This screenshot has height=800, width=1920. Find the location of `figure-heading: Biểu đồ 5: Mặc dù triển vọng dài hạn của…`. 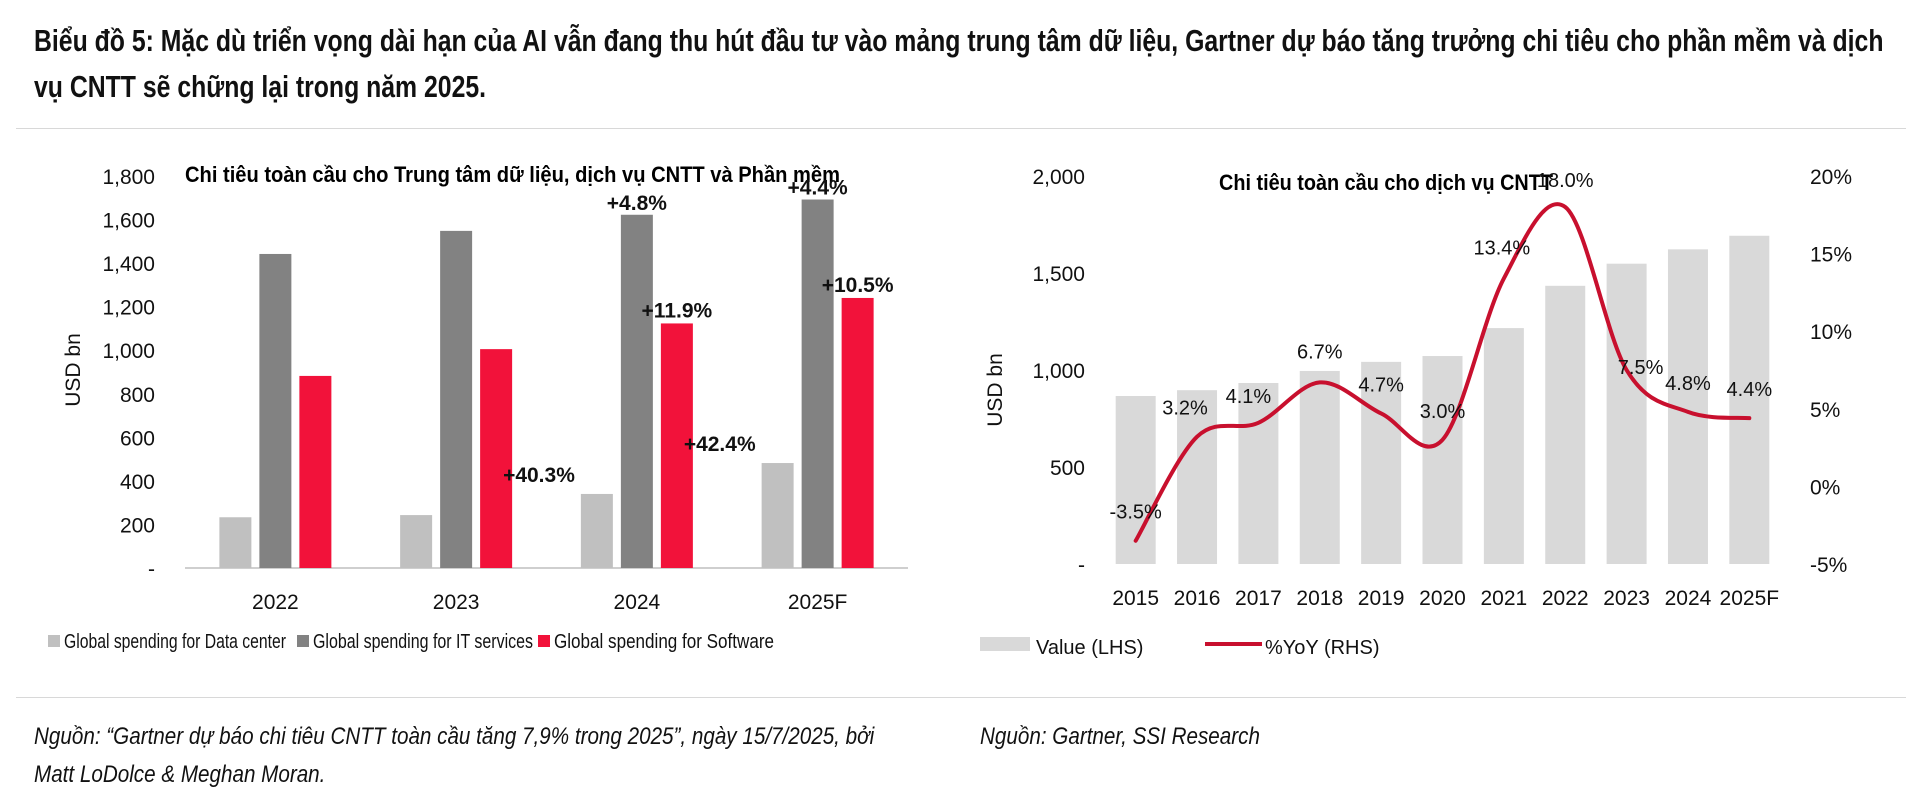

figure-heading: Biểu đồ 5: Mặc dù triển vọng dài hạn của… is located at coordinates (959, 63).